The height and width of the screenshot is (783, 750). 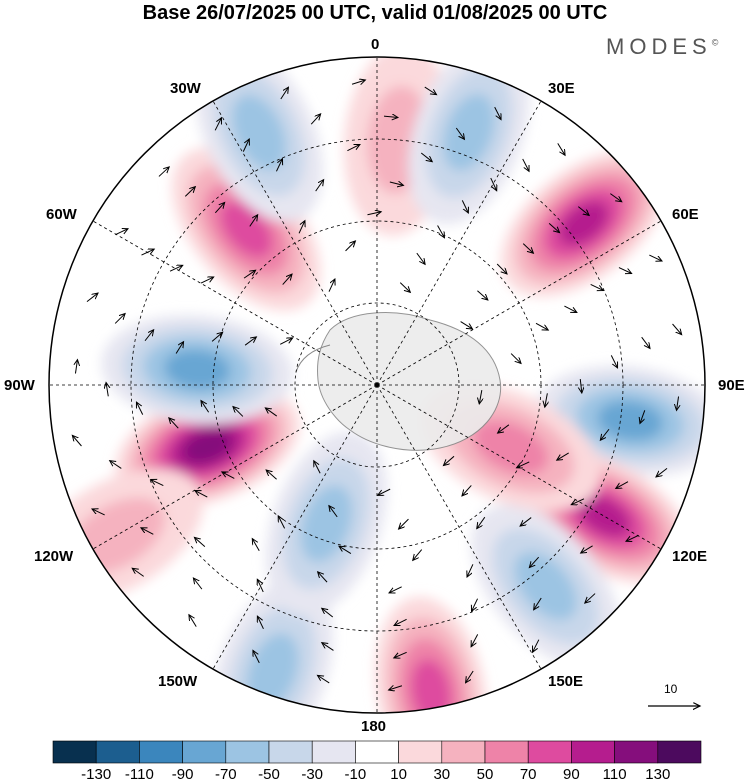 I want to click on antarctic-peninsula, so click(x=313, y=358).